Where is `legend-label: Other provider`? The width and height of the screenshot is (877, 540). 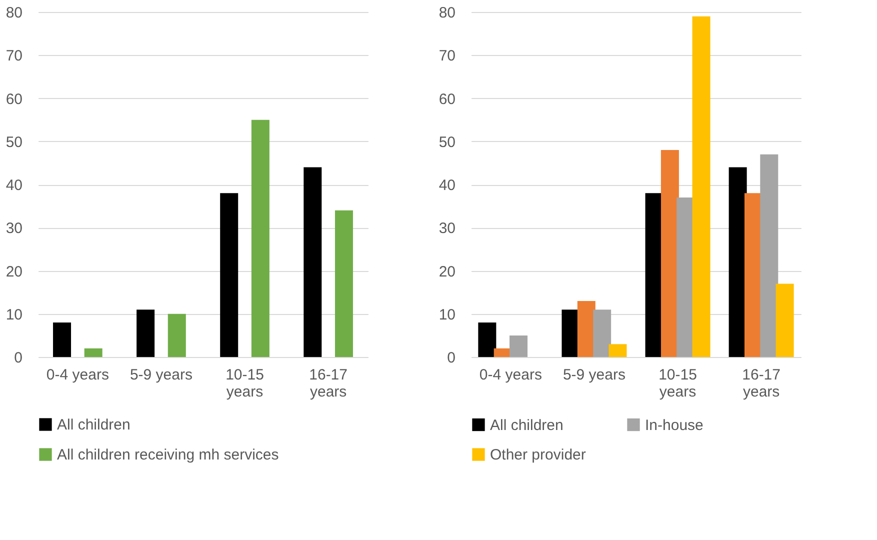 legend-label: Other provider is located at coordinates (538, 455).